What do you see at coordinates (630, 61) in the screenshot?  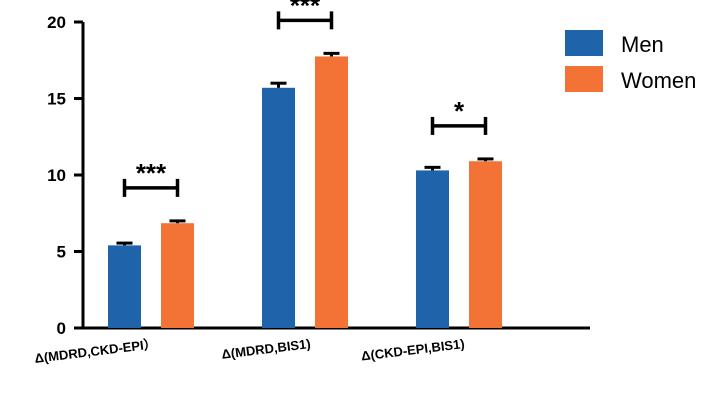 I see `legend: Men Women` at bounding box center [630, 61].